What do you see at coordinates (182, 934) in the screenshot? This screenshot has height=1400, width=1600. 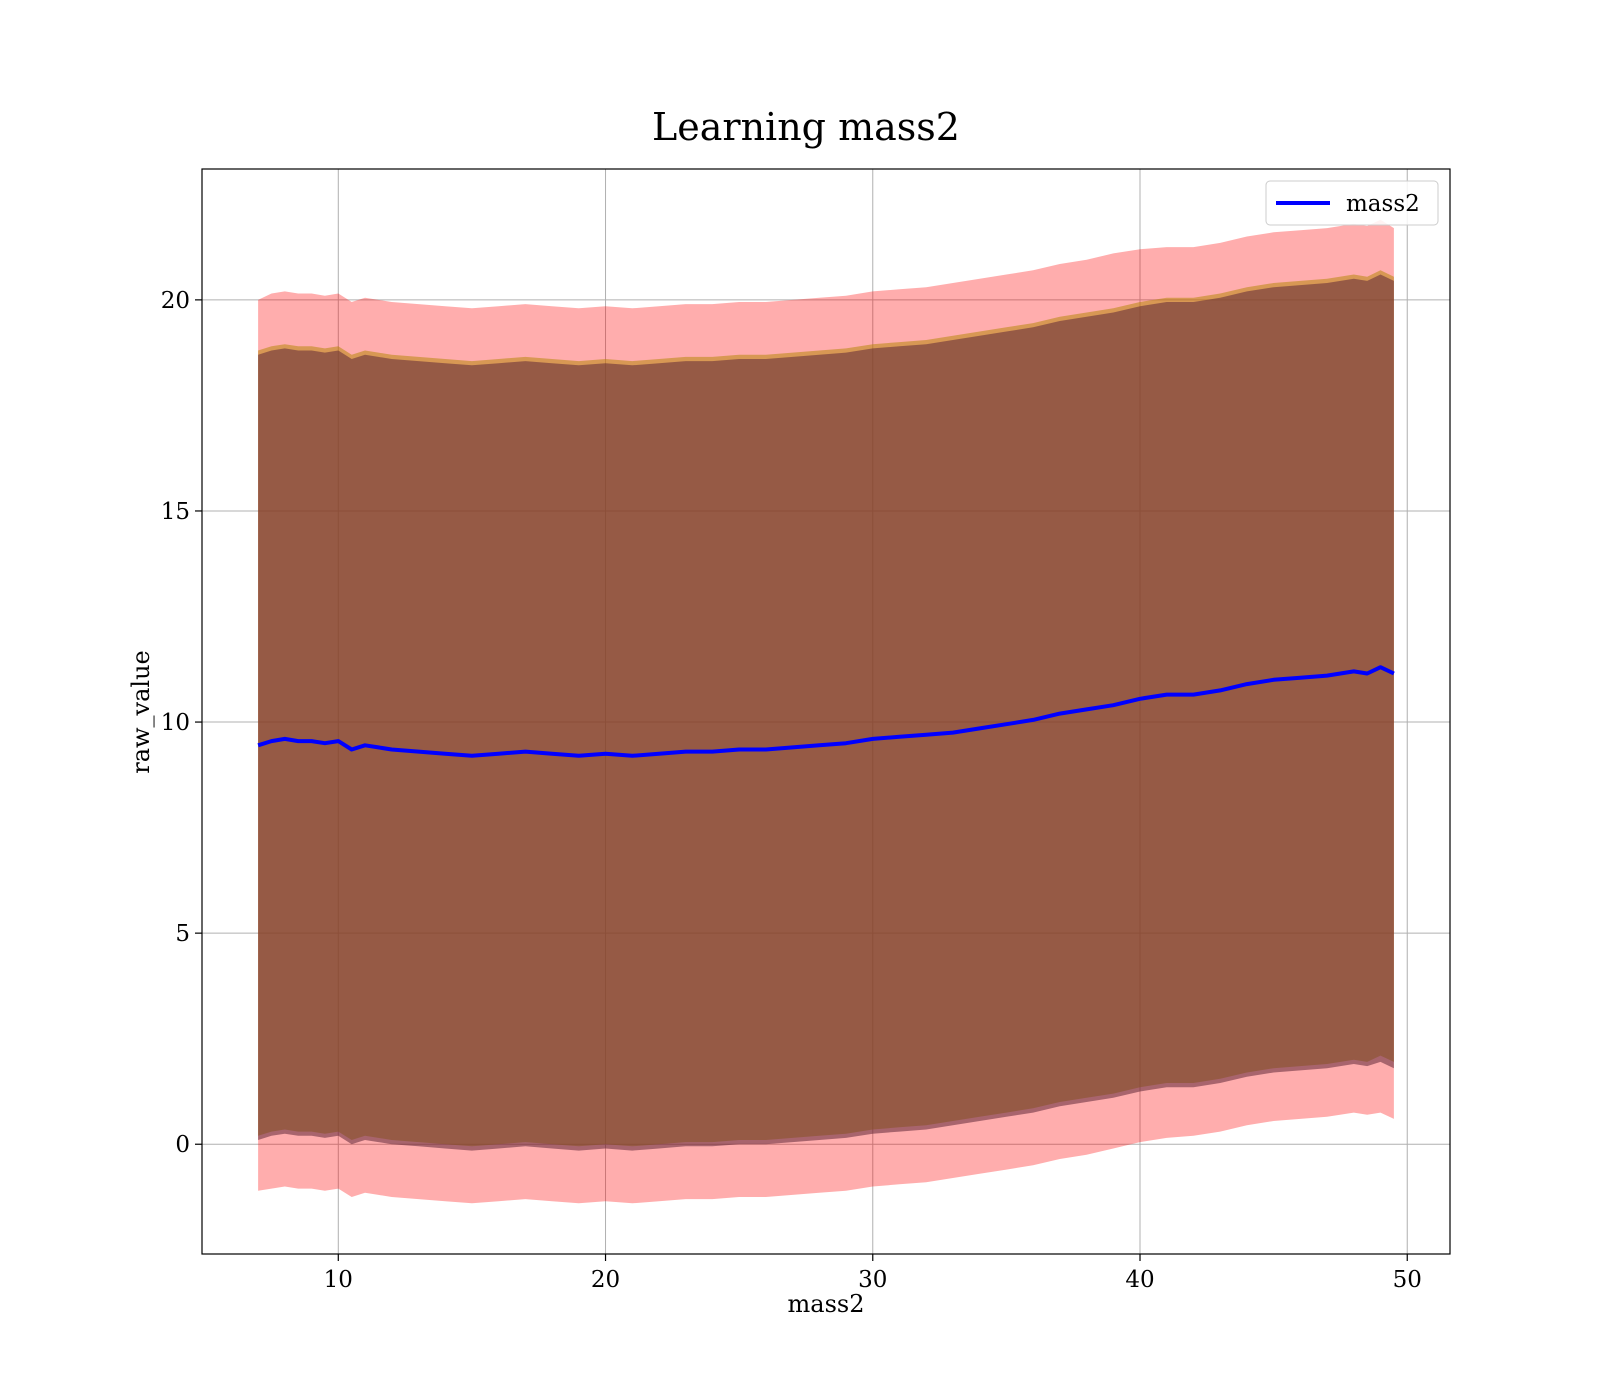 I see `y-tick-label-5: 5` at bounding box center [182, 934].